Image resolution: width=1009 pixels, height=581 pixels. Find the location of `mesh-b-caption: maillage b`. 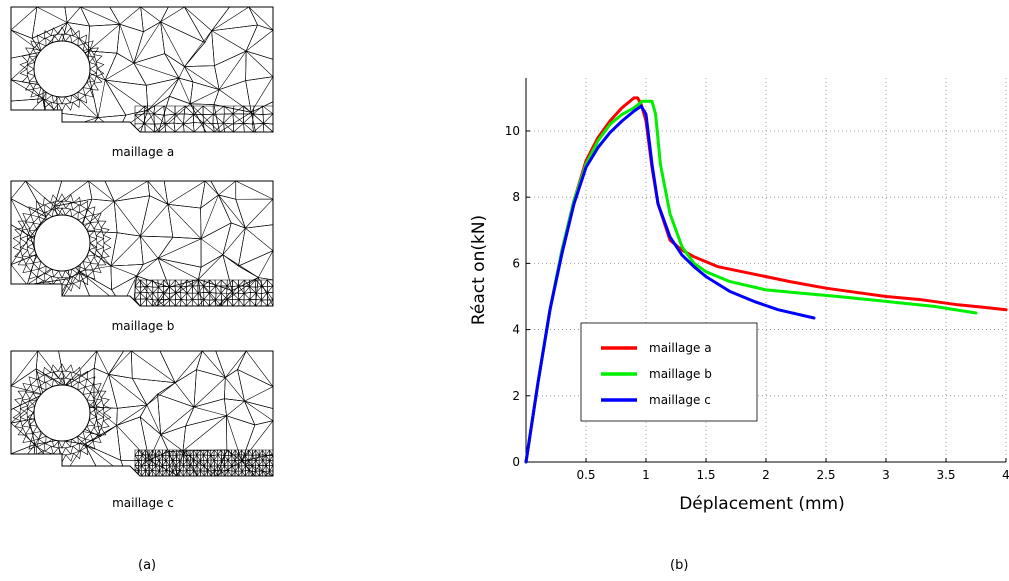

mesh-b-caption: maillage b is located at coordinates (143, 326).